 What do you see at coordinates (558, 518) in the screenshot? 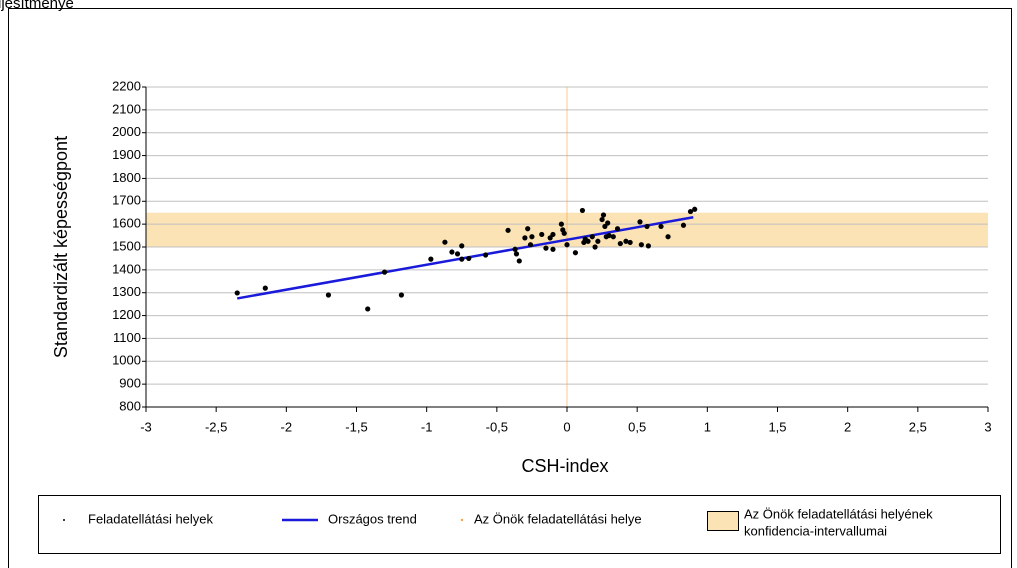
I see `legend-label: Az Önök feladatellátási helye` at bounding box center [558, 518].